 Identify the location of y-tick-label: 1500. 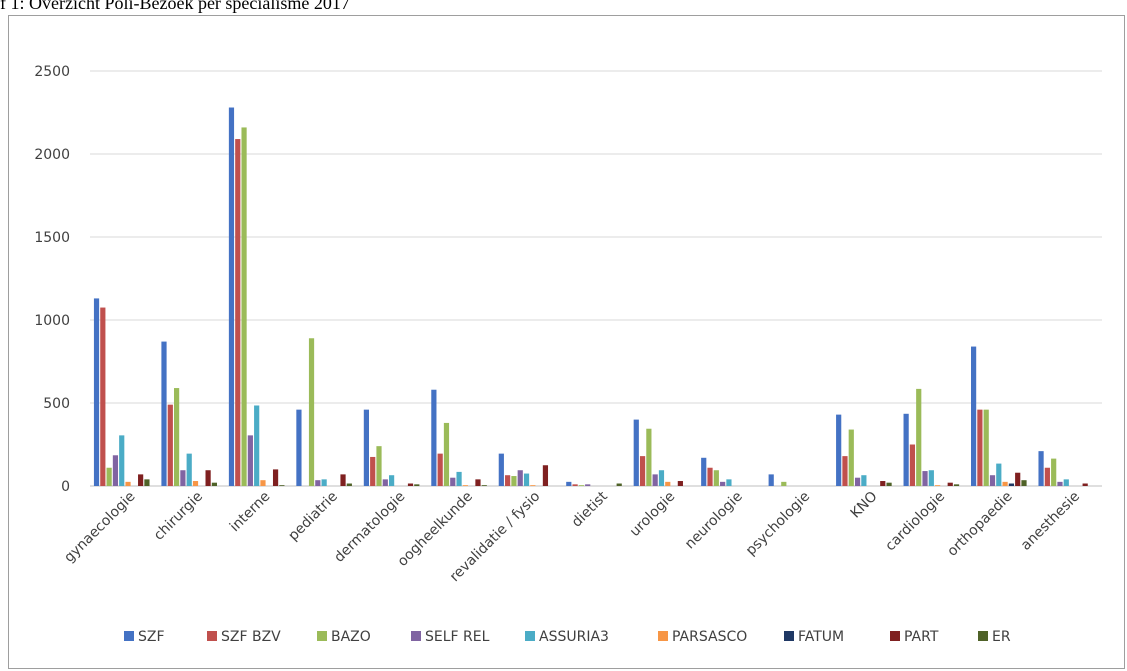
(52, 238).